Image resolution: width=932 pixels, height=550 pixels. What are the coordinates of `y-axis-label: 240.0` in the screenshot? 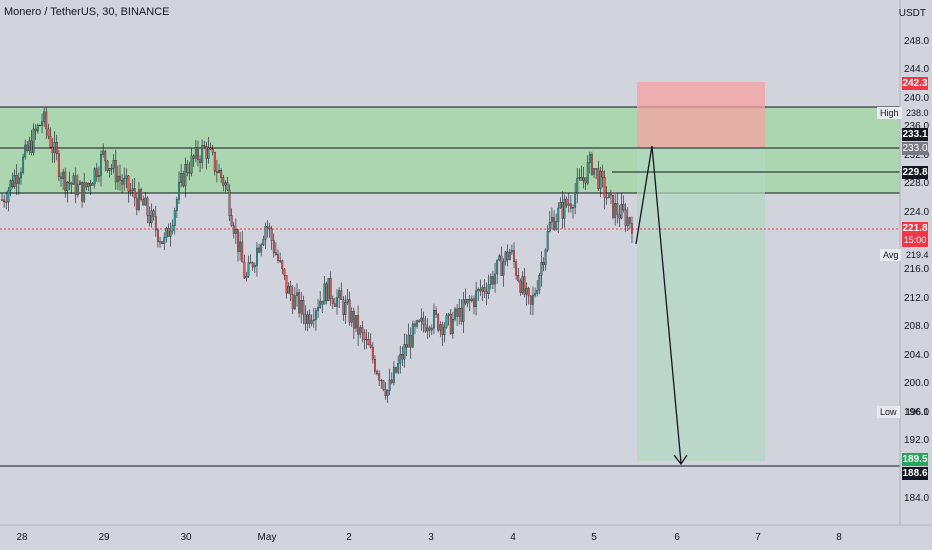 It's located at (917, 98).